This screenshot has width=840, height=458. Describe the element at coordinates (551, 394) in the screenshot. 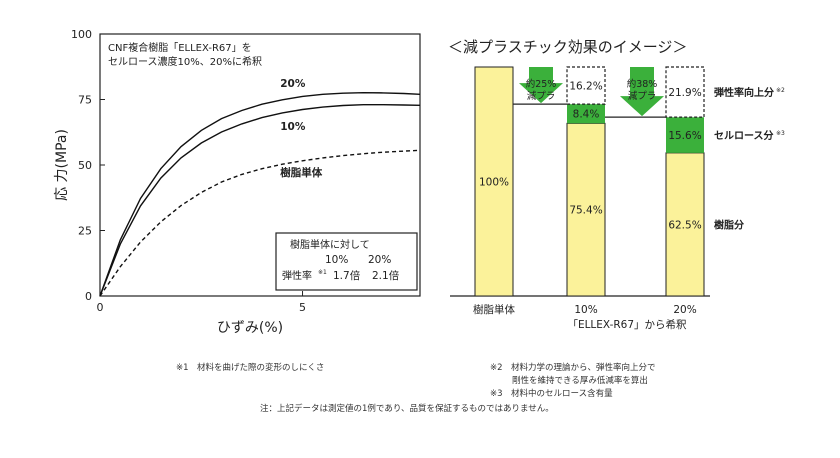

I see `footnote-3: ※3 材料中のセルロース含有量` at that location.